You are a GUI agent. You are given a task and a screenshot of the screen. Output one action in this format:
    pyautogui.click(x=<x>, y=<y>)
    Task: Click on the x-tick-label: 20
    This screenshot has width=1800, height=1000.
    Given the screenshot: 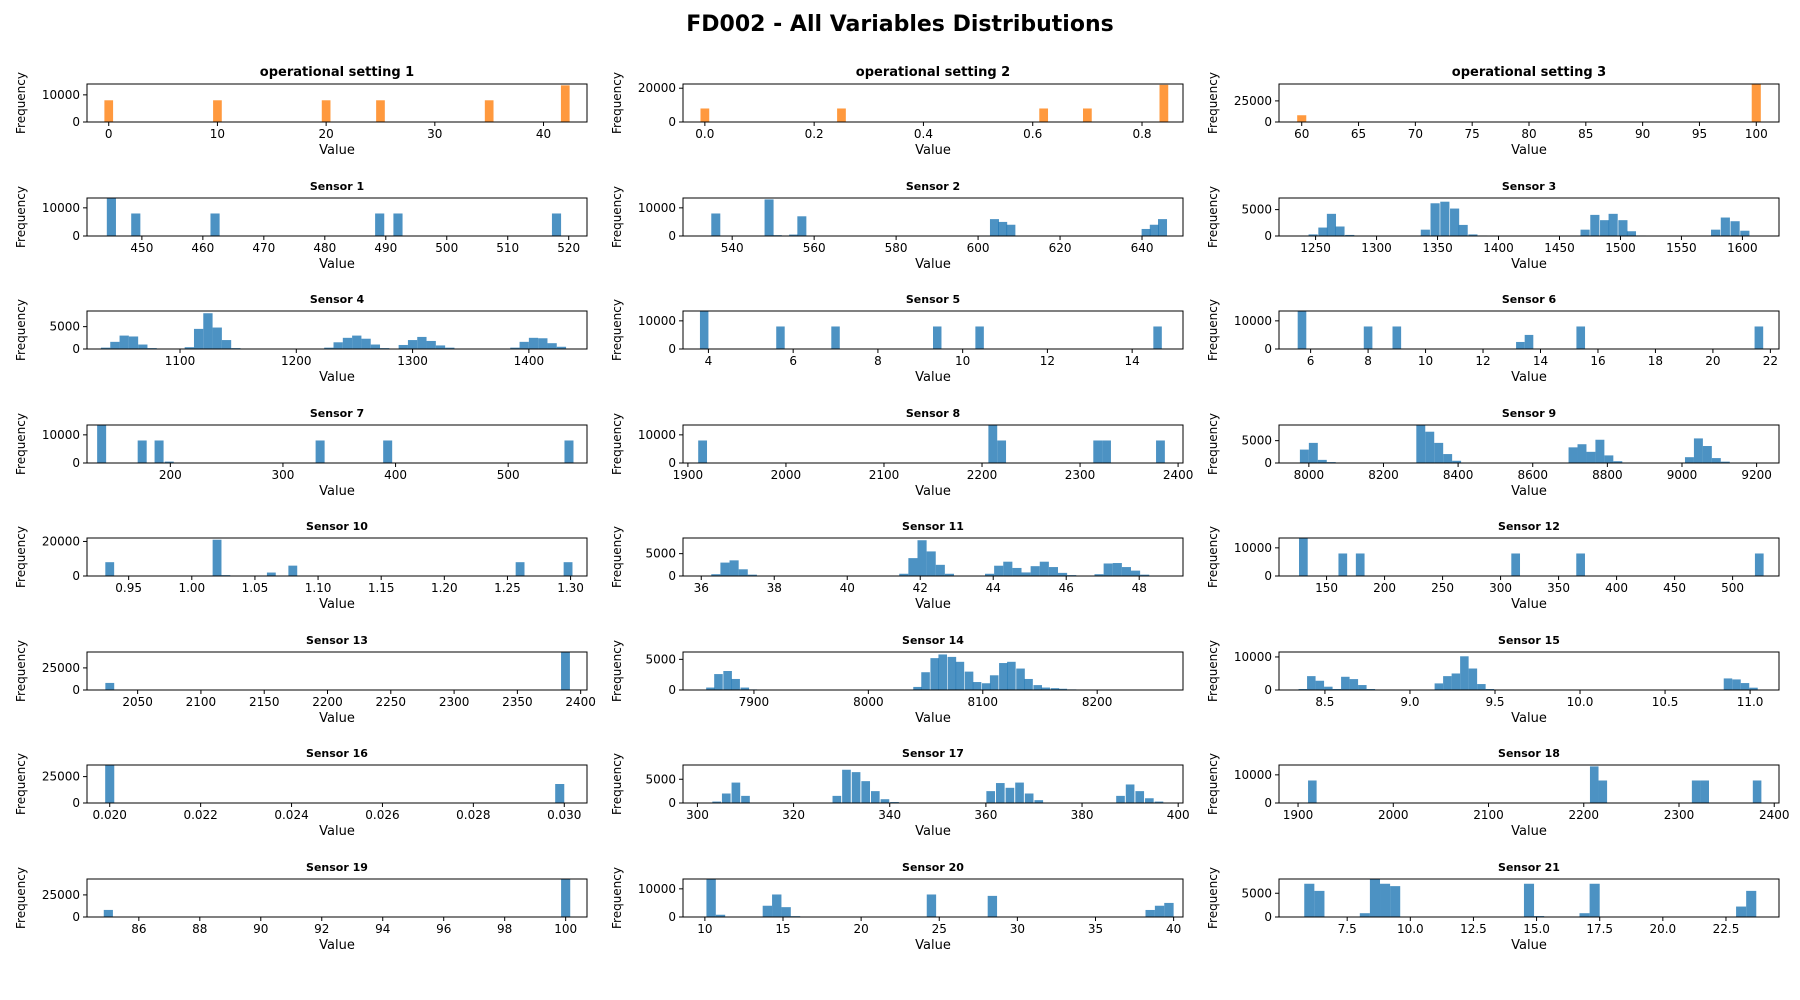 What is the action you would take?
    pyautogui.click(x=860, y=929)
    